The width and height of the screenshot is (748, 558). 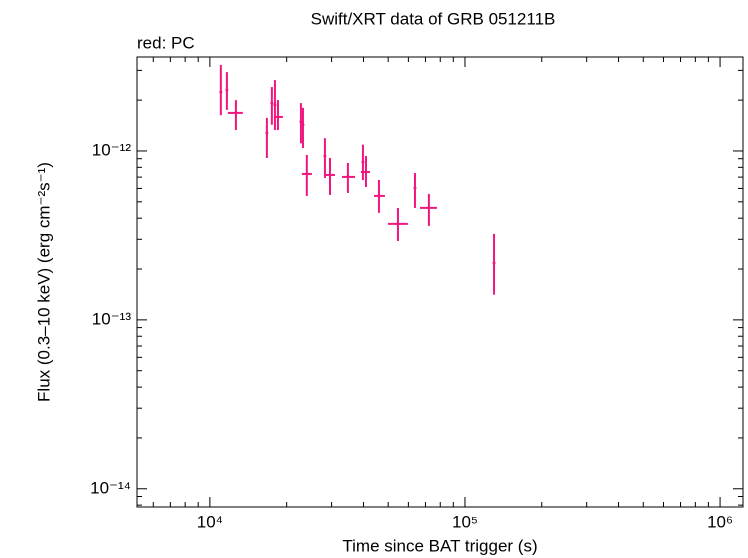 What do you see at coordinates (112, 149) in the screenshot?
I see `y-tick-label: 10⁻¹²` at bounding box center [112, 149].